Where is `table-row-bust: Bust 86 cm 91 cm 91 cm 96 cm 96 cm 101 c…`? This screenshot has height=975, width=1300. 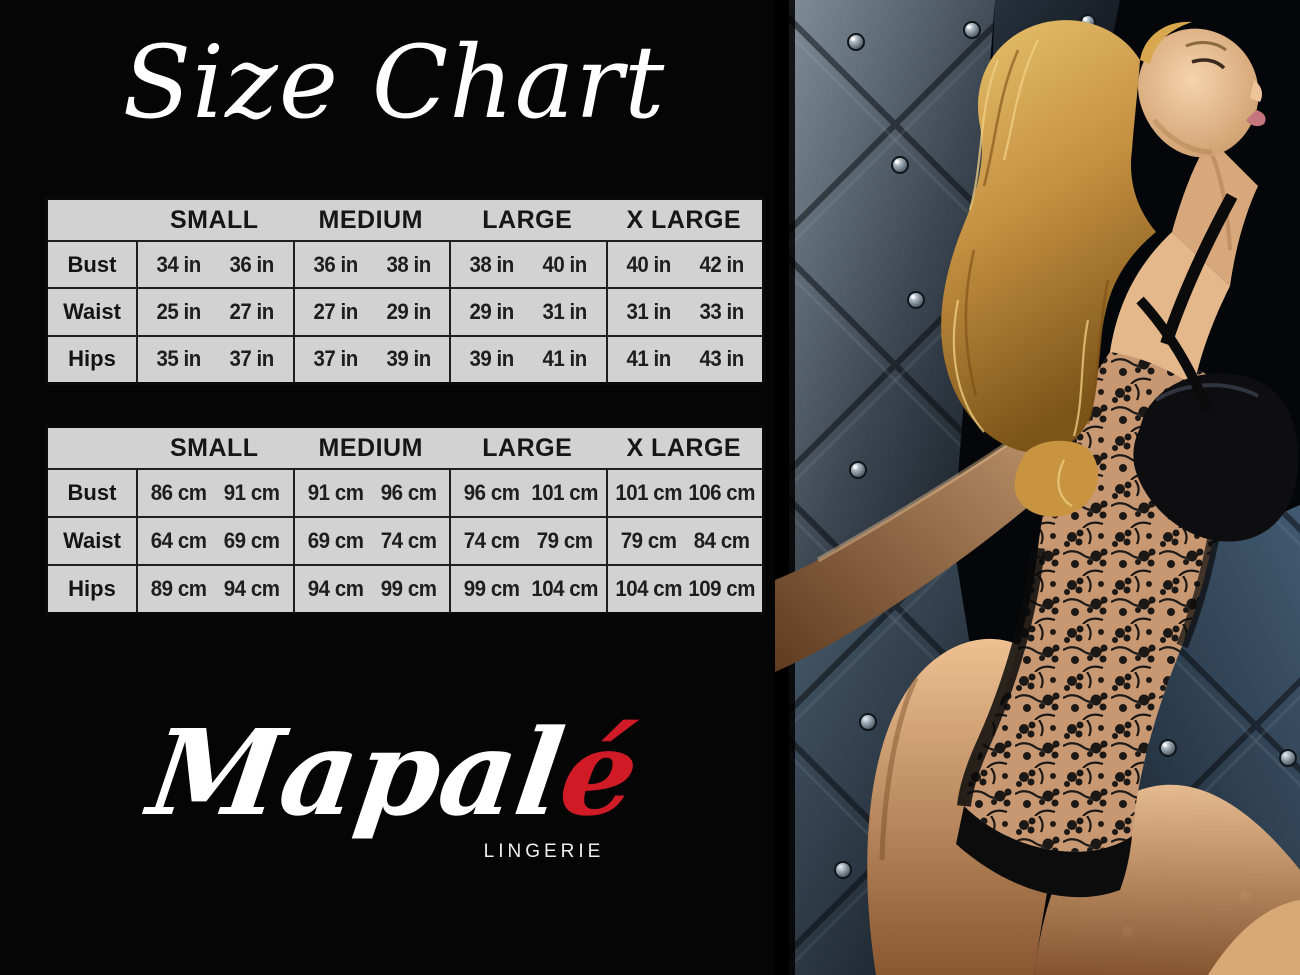
table-row-bust: Bust 86 cm 91 cm 91 cm 96 cm 96 cm 101 c… is located at coordinates (405, 492).